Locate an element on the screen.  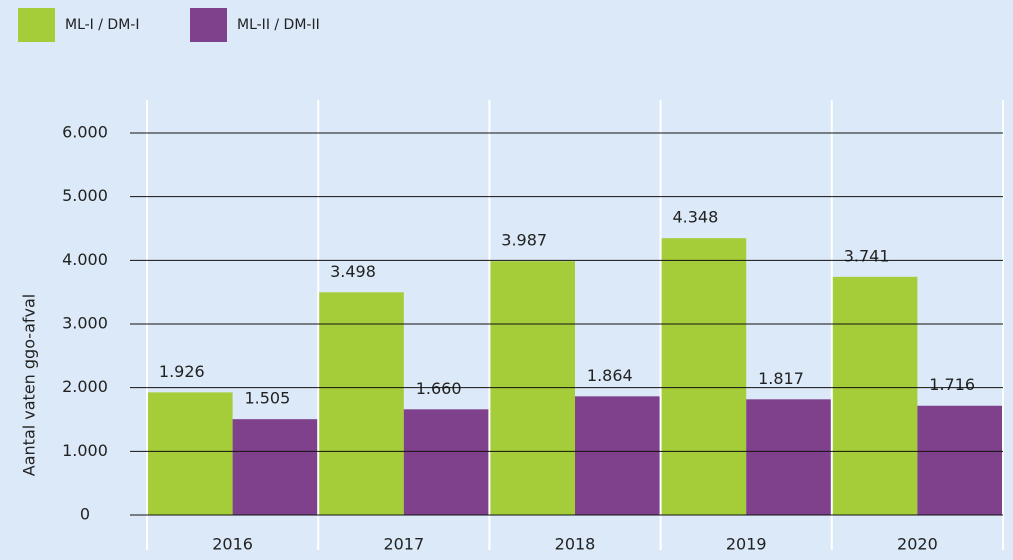
value-label: 3.498 is located at coordinates (353, 271).